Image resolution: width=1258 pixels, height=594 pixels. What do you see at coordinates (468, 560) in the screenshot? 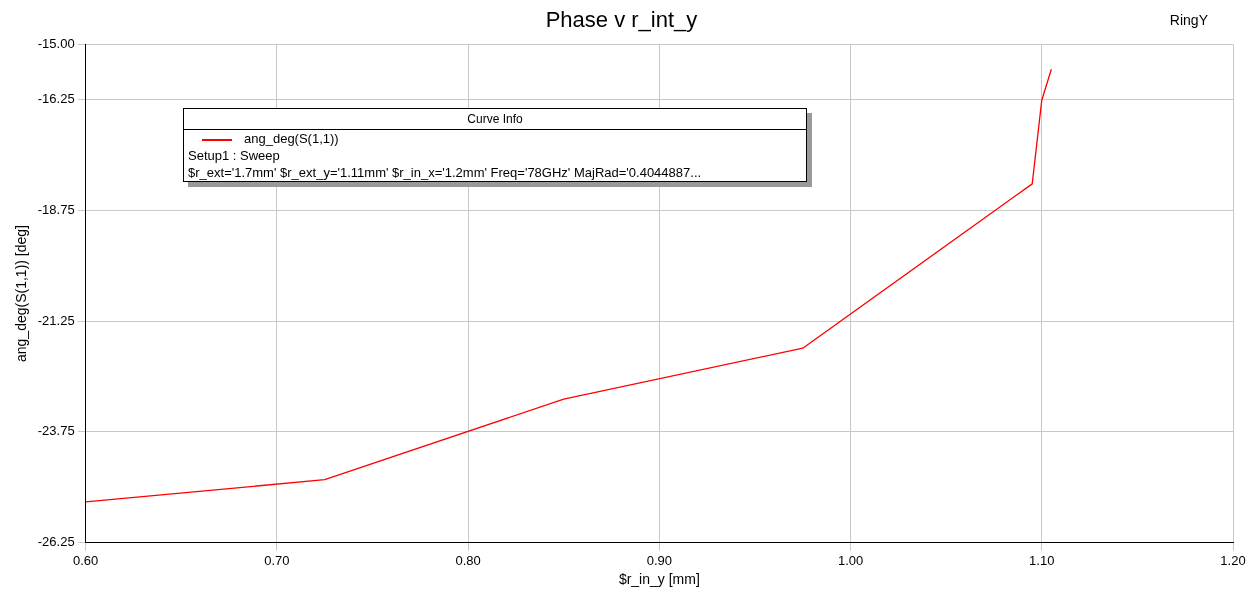
I see `x-tick-label: 0.80` at bounding box center [468, 560].